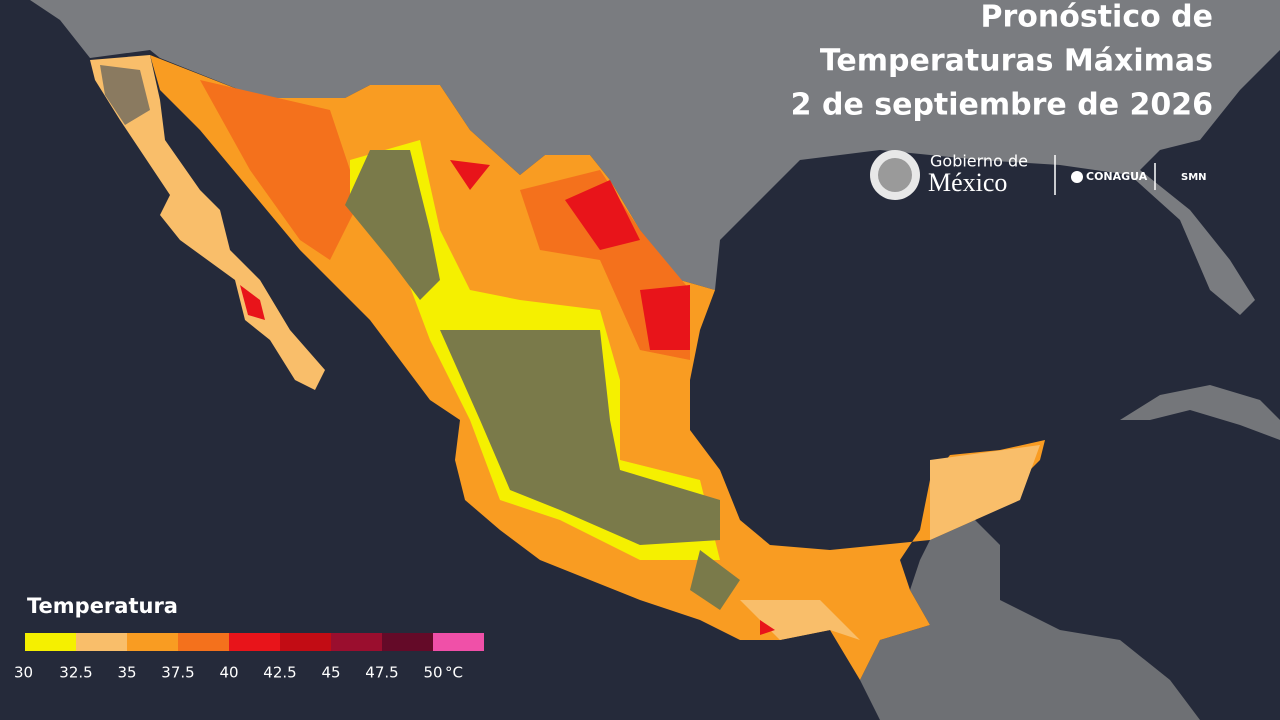  Describe the element at coordinates (381, 673) in the screenshot. I see `legend-tick-label: 47.5` at that location.